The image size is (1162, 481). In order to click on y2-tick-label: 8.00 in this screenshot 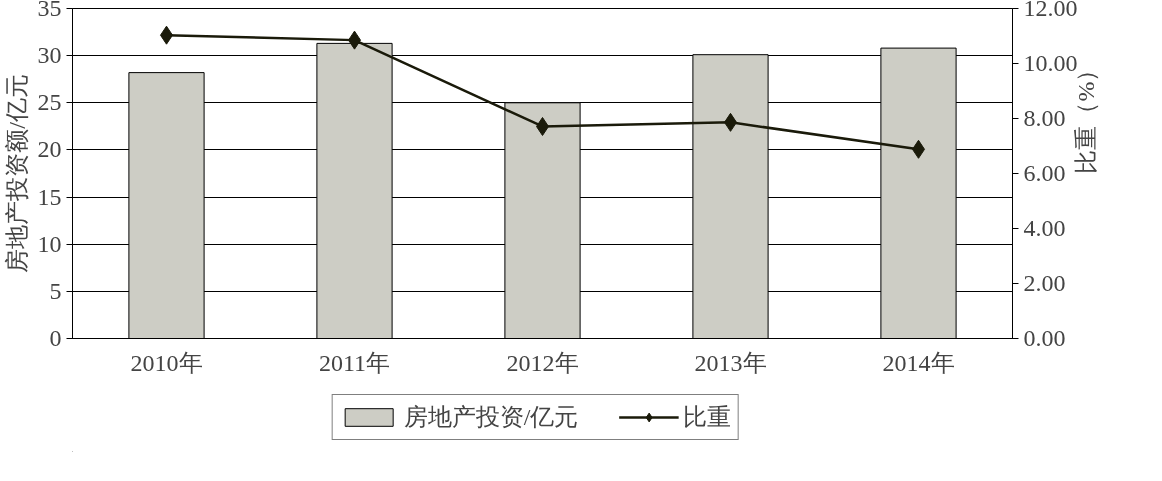, I will do `click(1044, 118)`.